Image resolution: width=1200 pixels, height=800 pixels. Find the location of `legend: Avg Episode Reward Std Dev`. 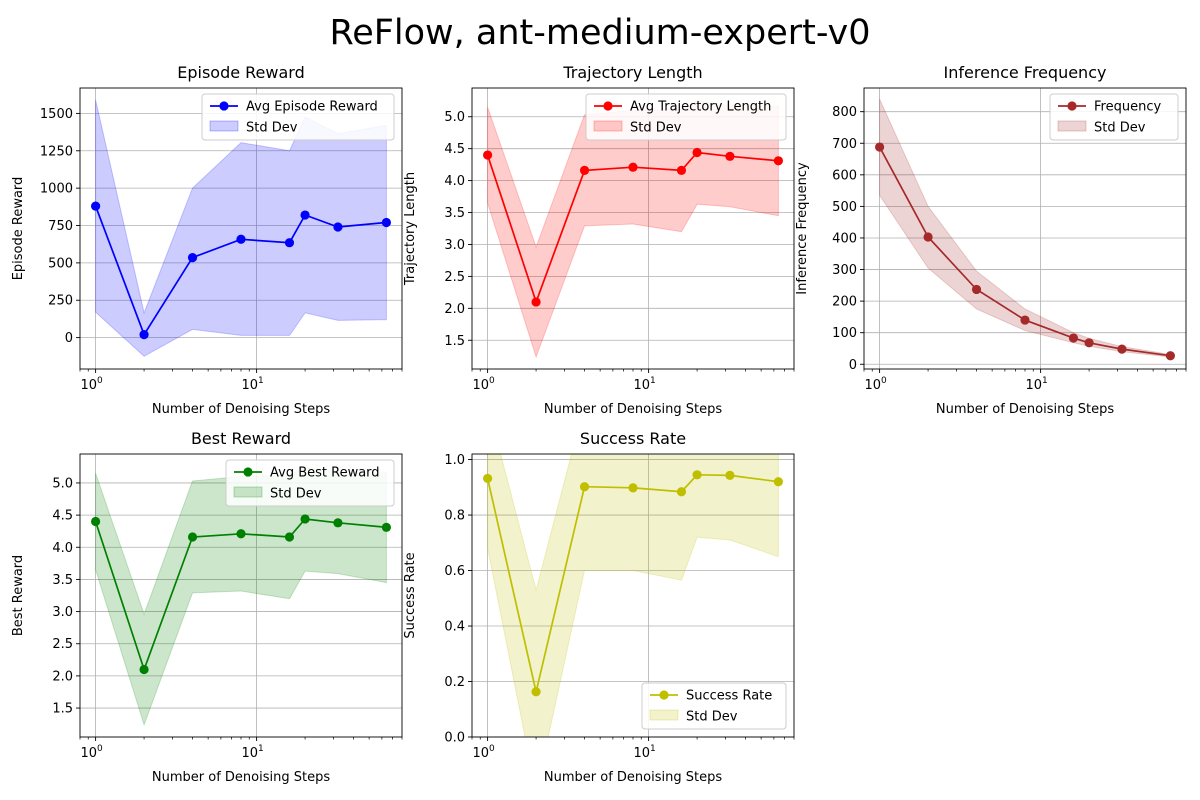

legend: Avg Episode Reward Std Dev is located at coordinates (298, 117).